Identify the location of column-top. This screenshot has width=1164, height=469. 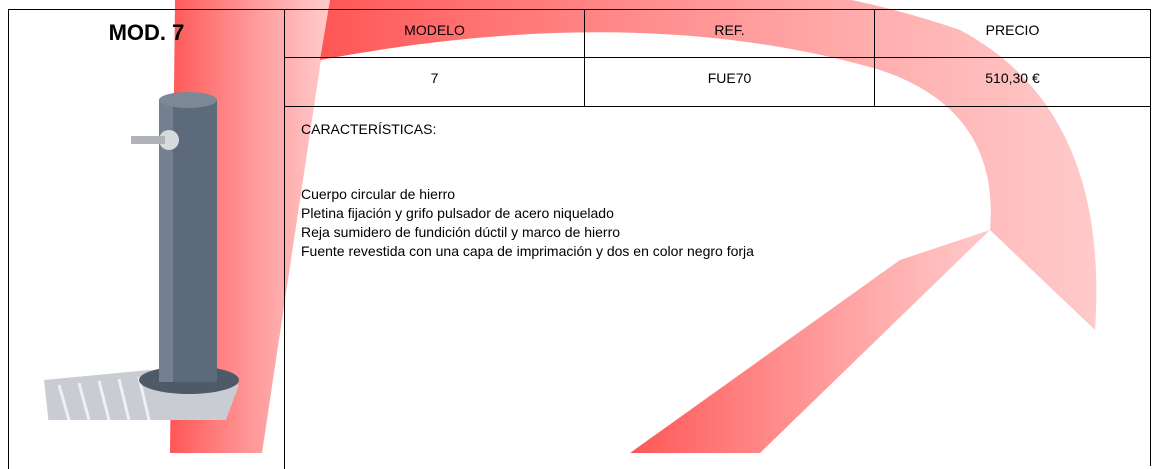
(188, 100).